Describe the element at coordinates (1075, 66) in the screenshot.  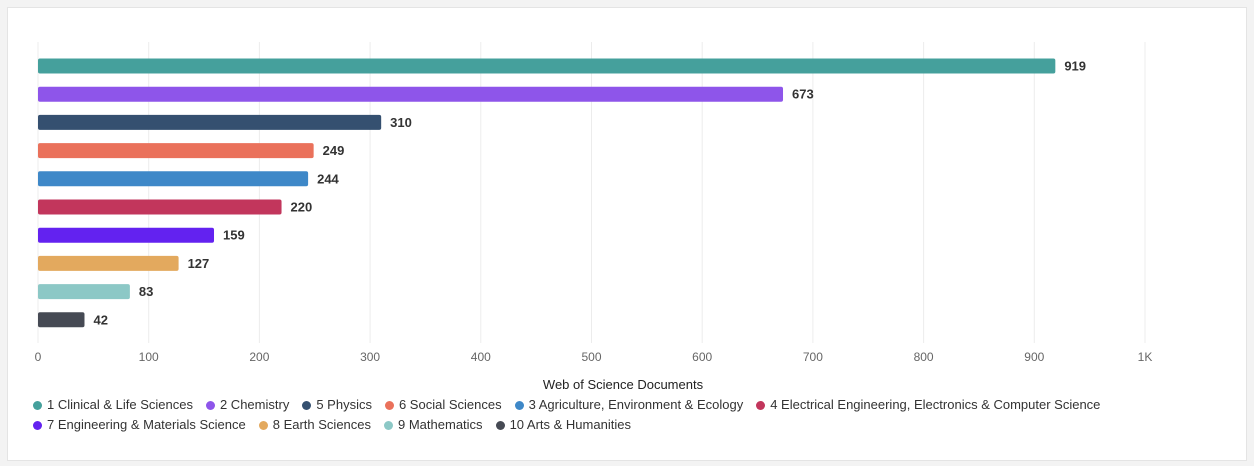
I see `bar-value-label: 919` at that location.